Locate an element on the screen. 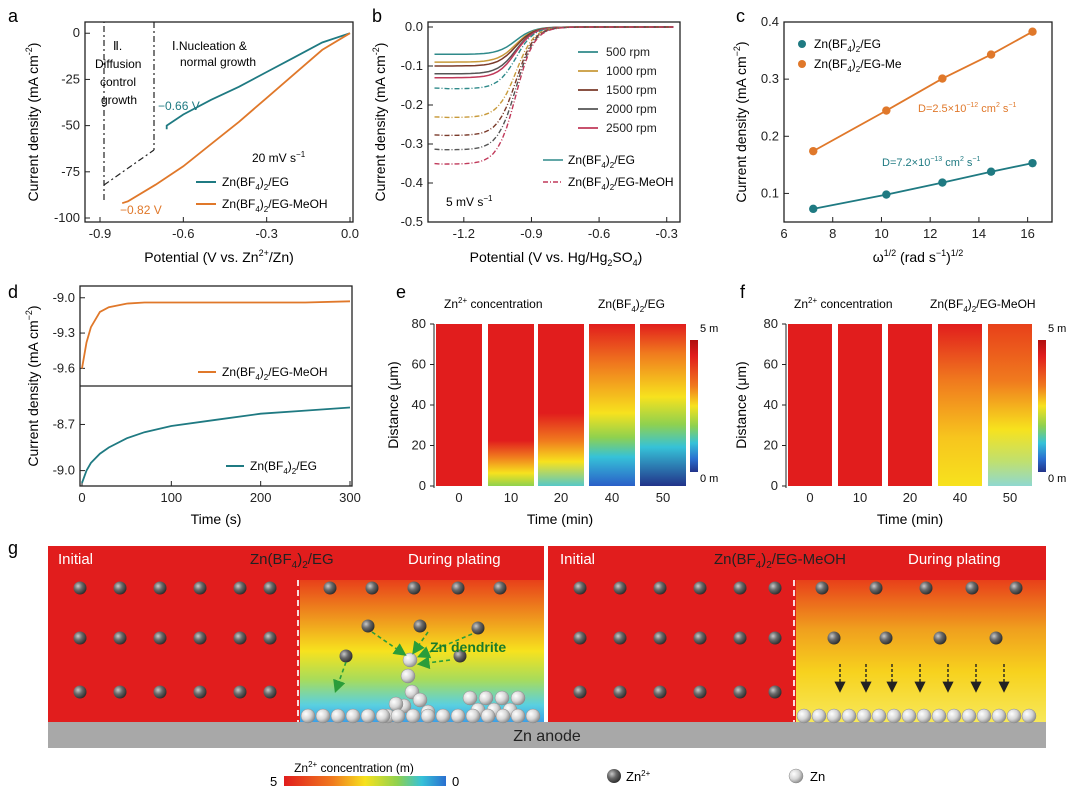  y-ticks-c: 0.1 0.2 0.3 0.4 is located at coordinates (775, 107).